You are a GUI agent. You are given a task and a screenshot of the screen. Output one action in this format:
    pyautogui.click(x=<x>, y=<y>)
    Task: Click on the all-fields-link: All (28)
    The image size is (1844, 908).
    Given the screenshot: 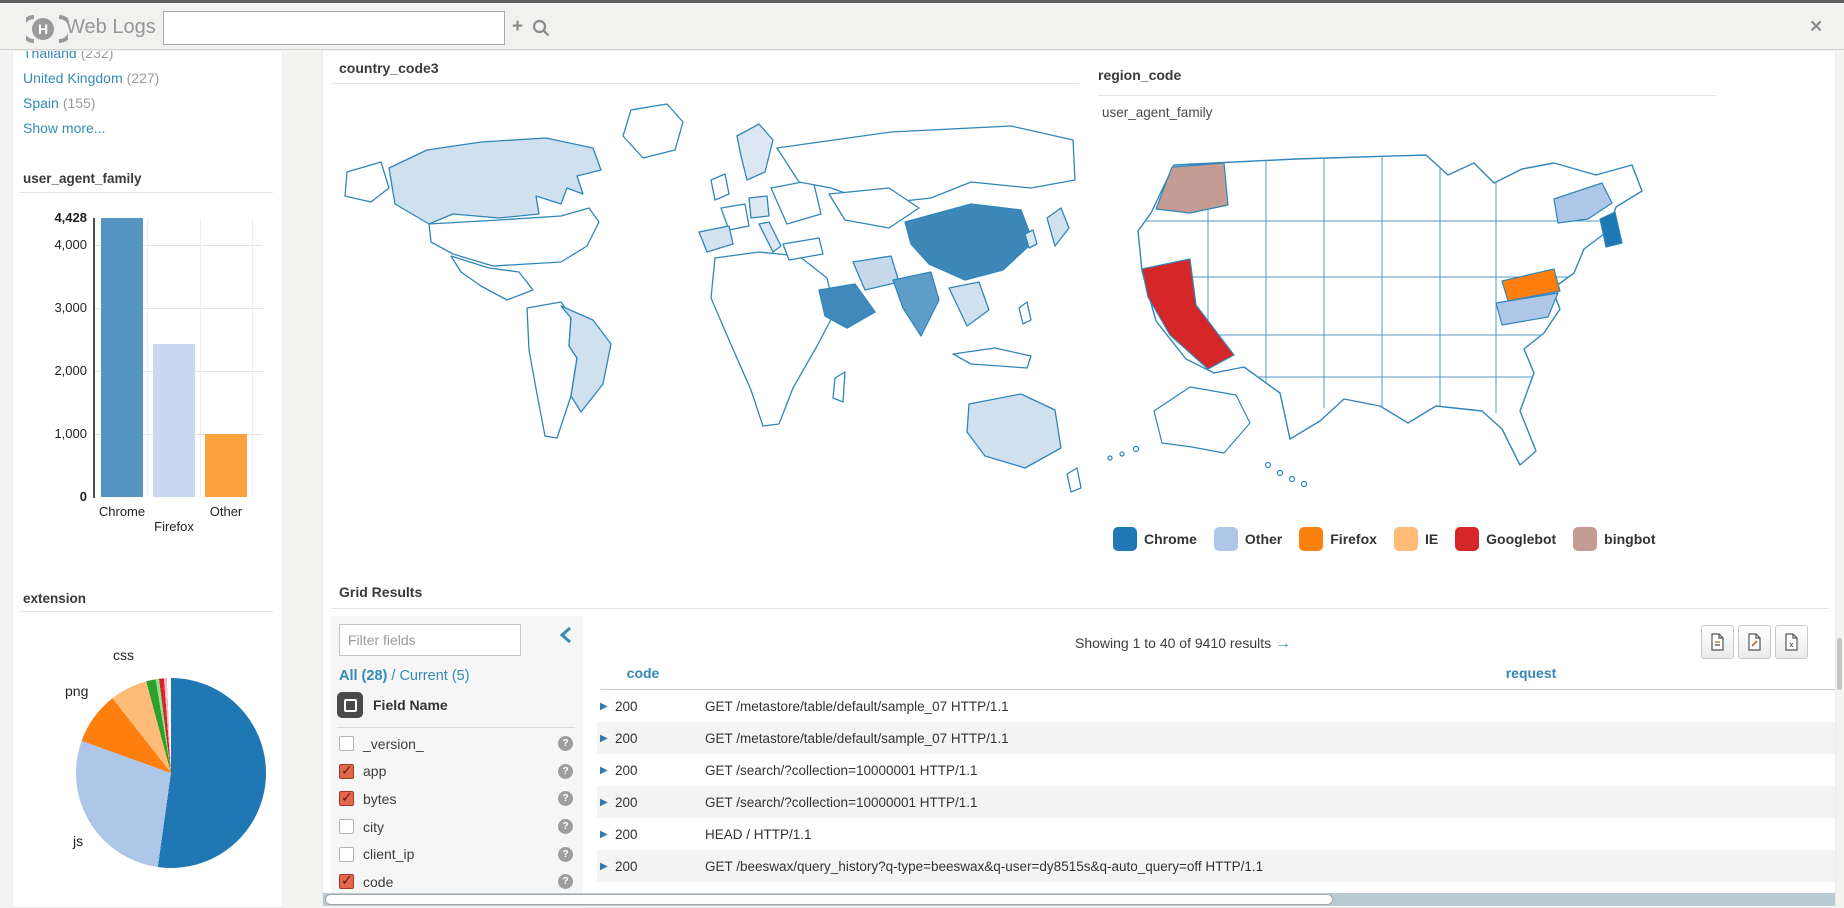 What is the action you would take?
    pyautogui.click(x=363, y=676)
    